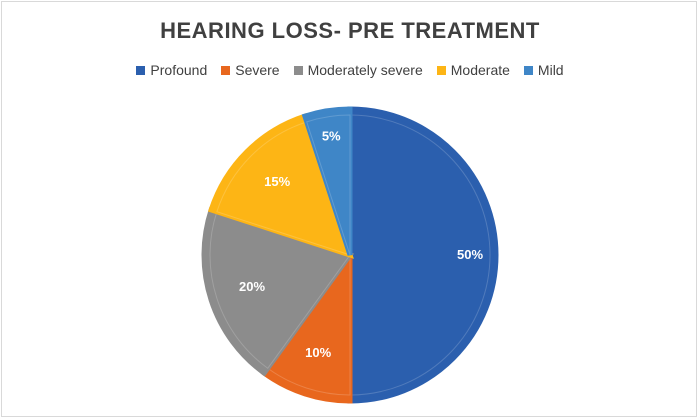  Describe the element at coordinates (441, 70) in the screenshot. I see `legend-swatch-moderate` at that location.